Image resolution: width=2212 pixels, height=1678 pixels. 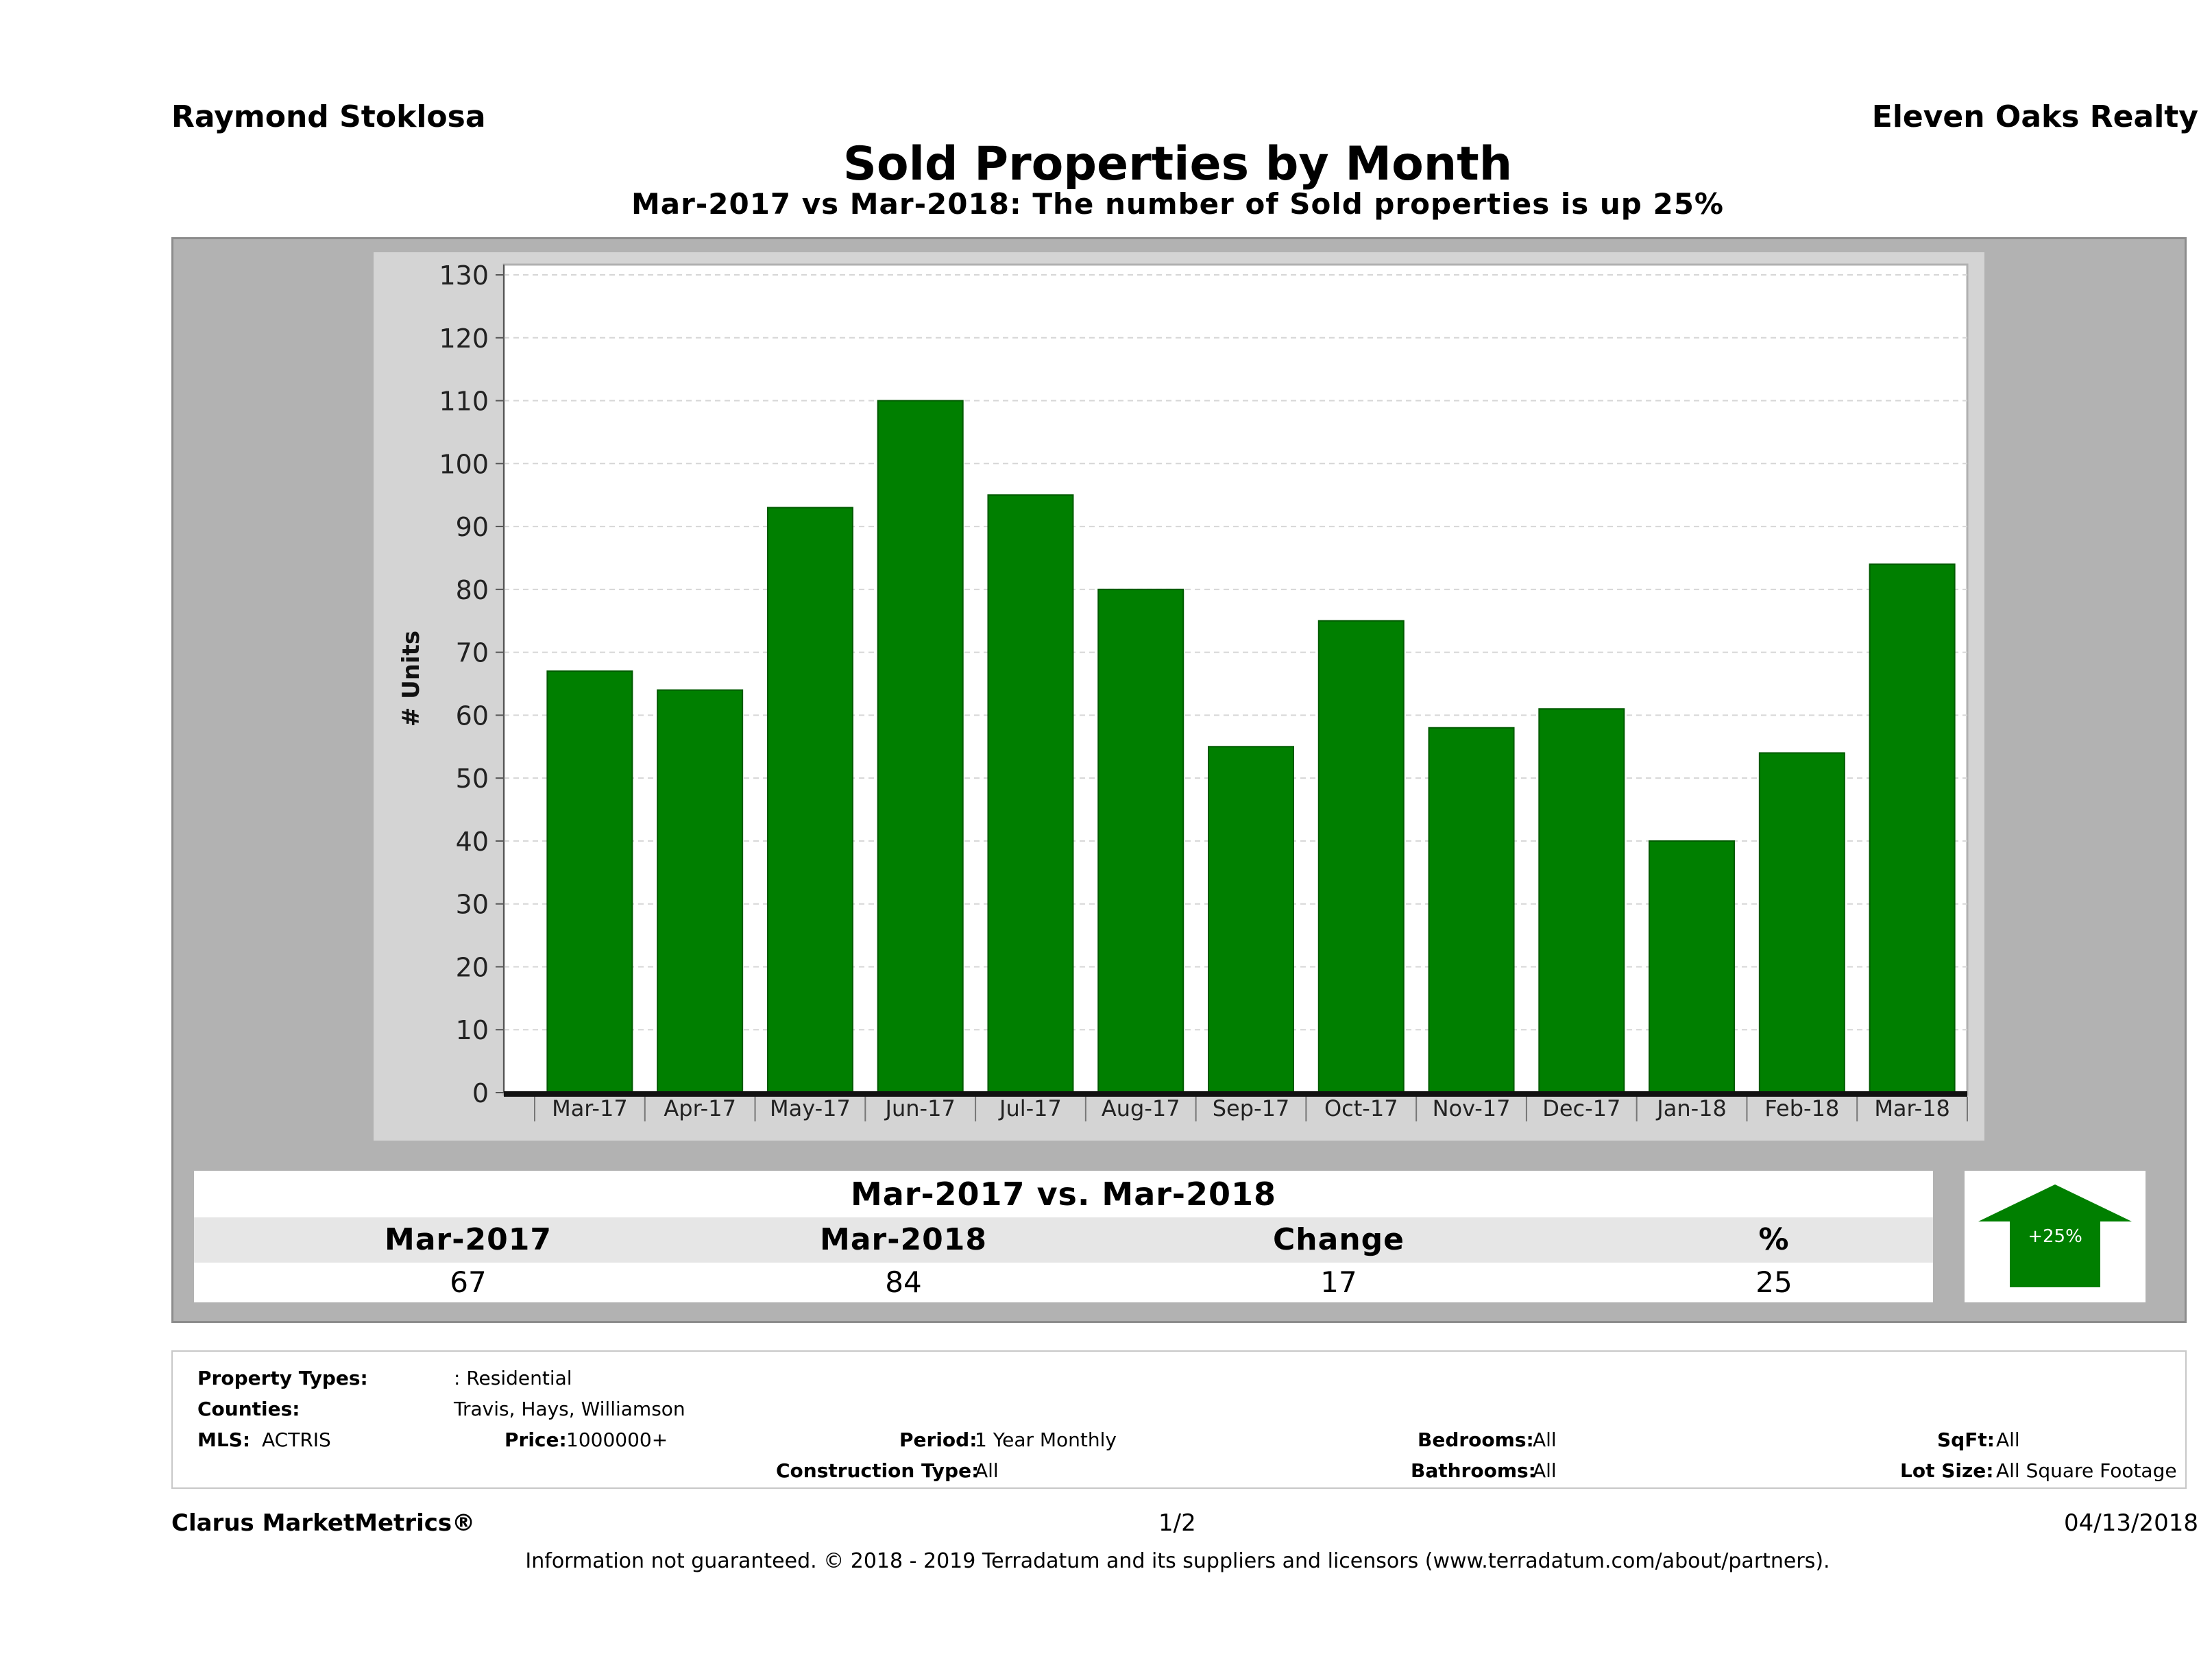 What do you see at coordinates (1338, 1282) in the screenshot?
I see `value-change: 17` at bounding box center [1338, 1282].